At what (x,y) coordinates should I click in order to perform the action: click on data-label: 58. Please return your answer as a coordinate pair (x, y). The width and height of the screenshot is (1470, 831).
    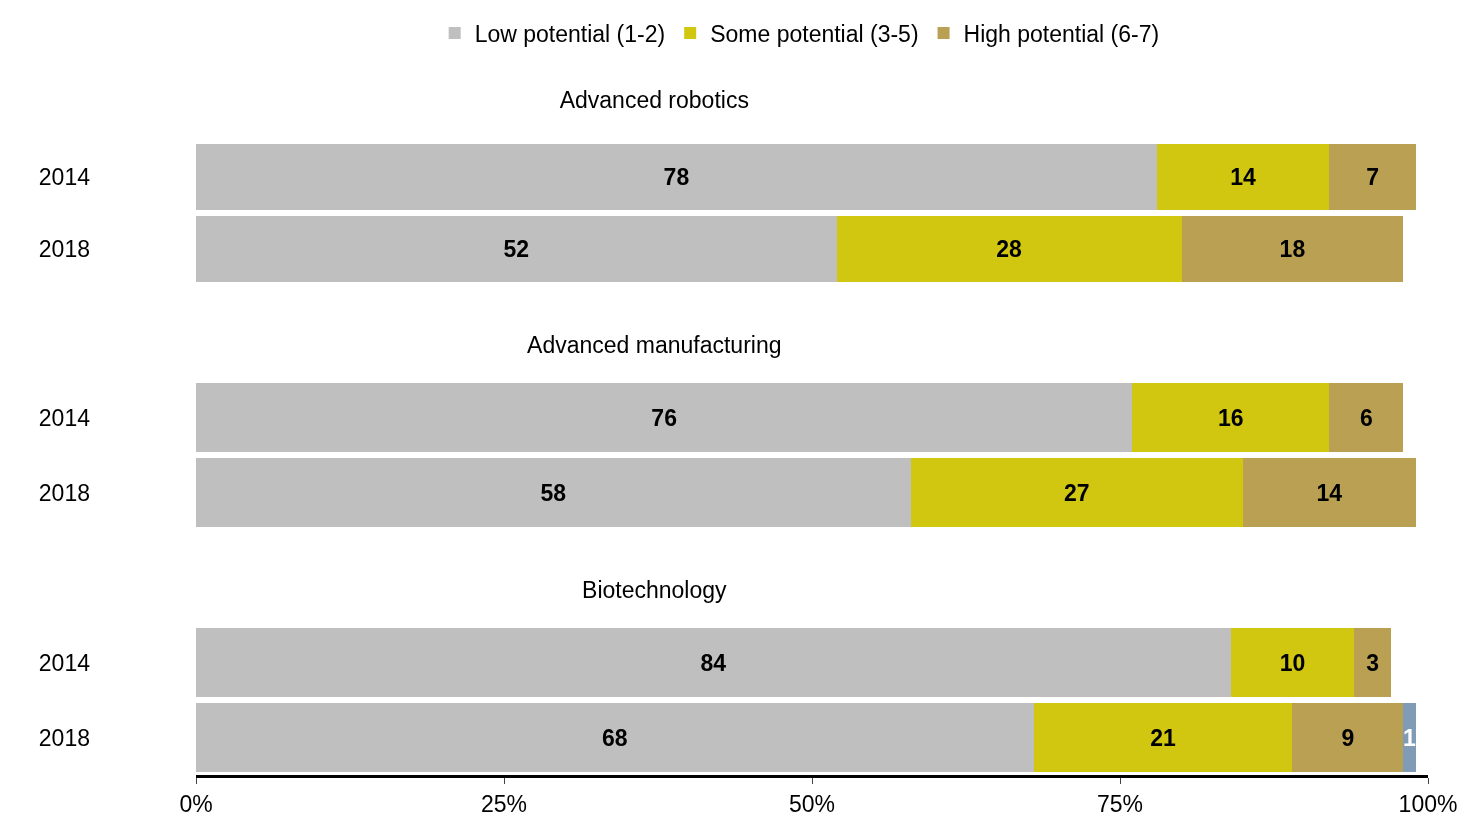
    Looking at the image, I should click on (553, 492).